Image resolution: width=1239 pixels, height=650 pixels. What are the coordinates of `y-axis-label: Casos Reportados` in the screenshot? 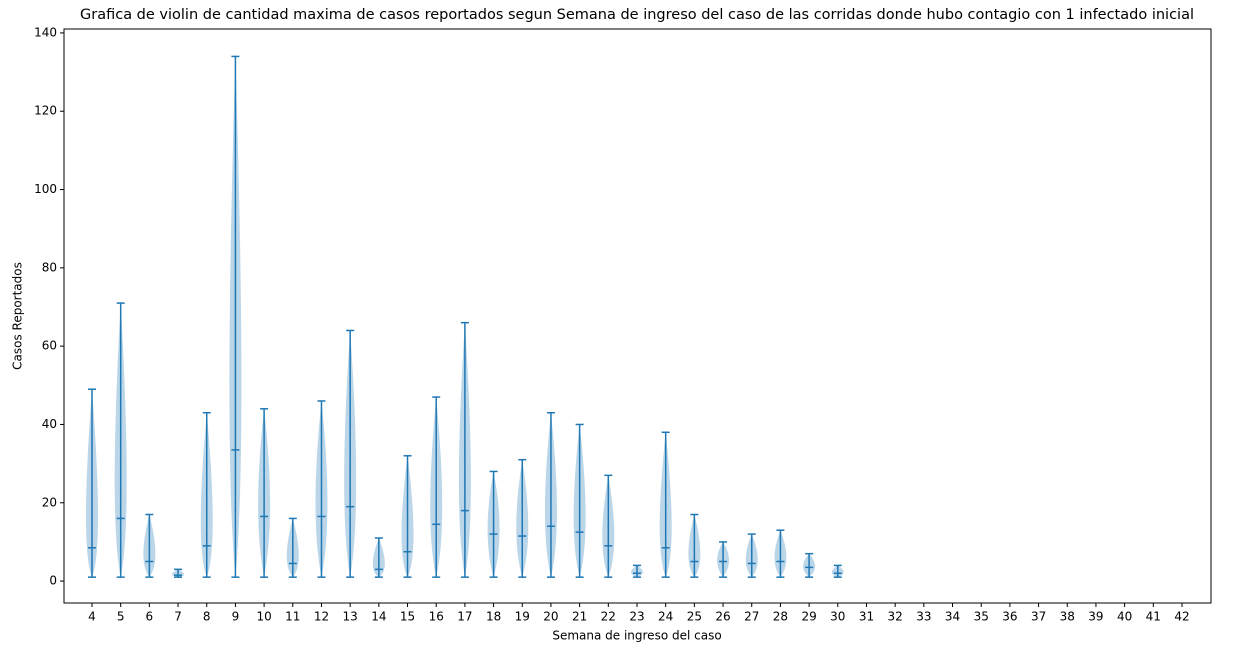 It's located at (18, 316).